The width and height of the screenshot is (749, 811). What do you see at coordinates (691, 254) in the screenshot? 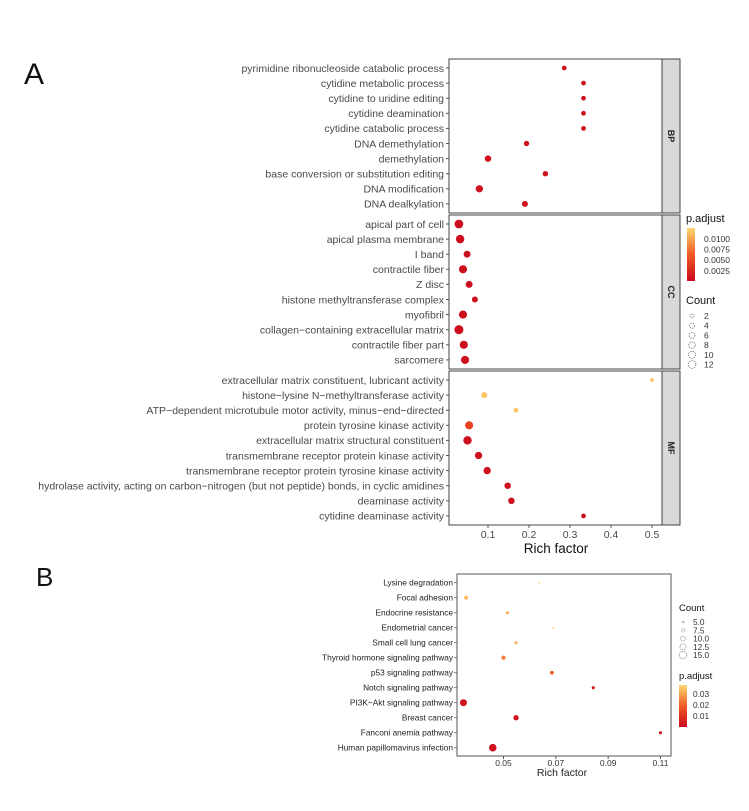
I see `color-bar` at bounding box center [691, 254].